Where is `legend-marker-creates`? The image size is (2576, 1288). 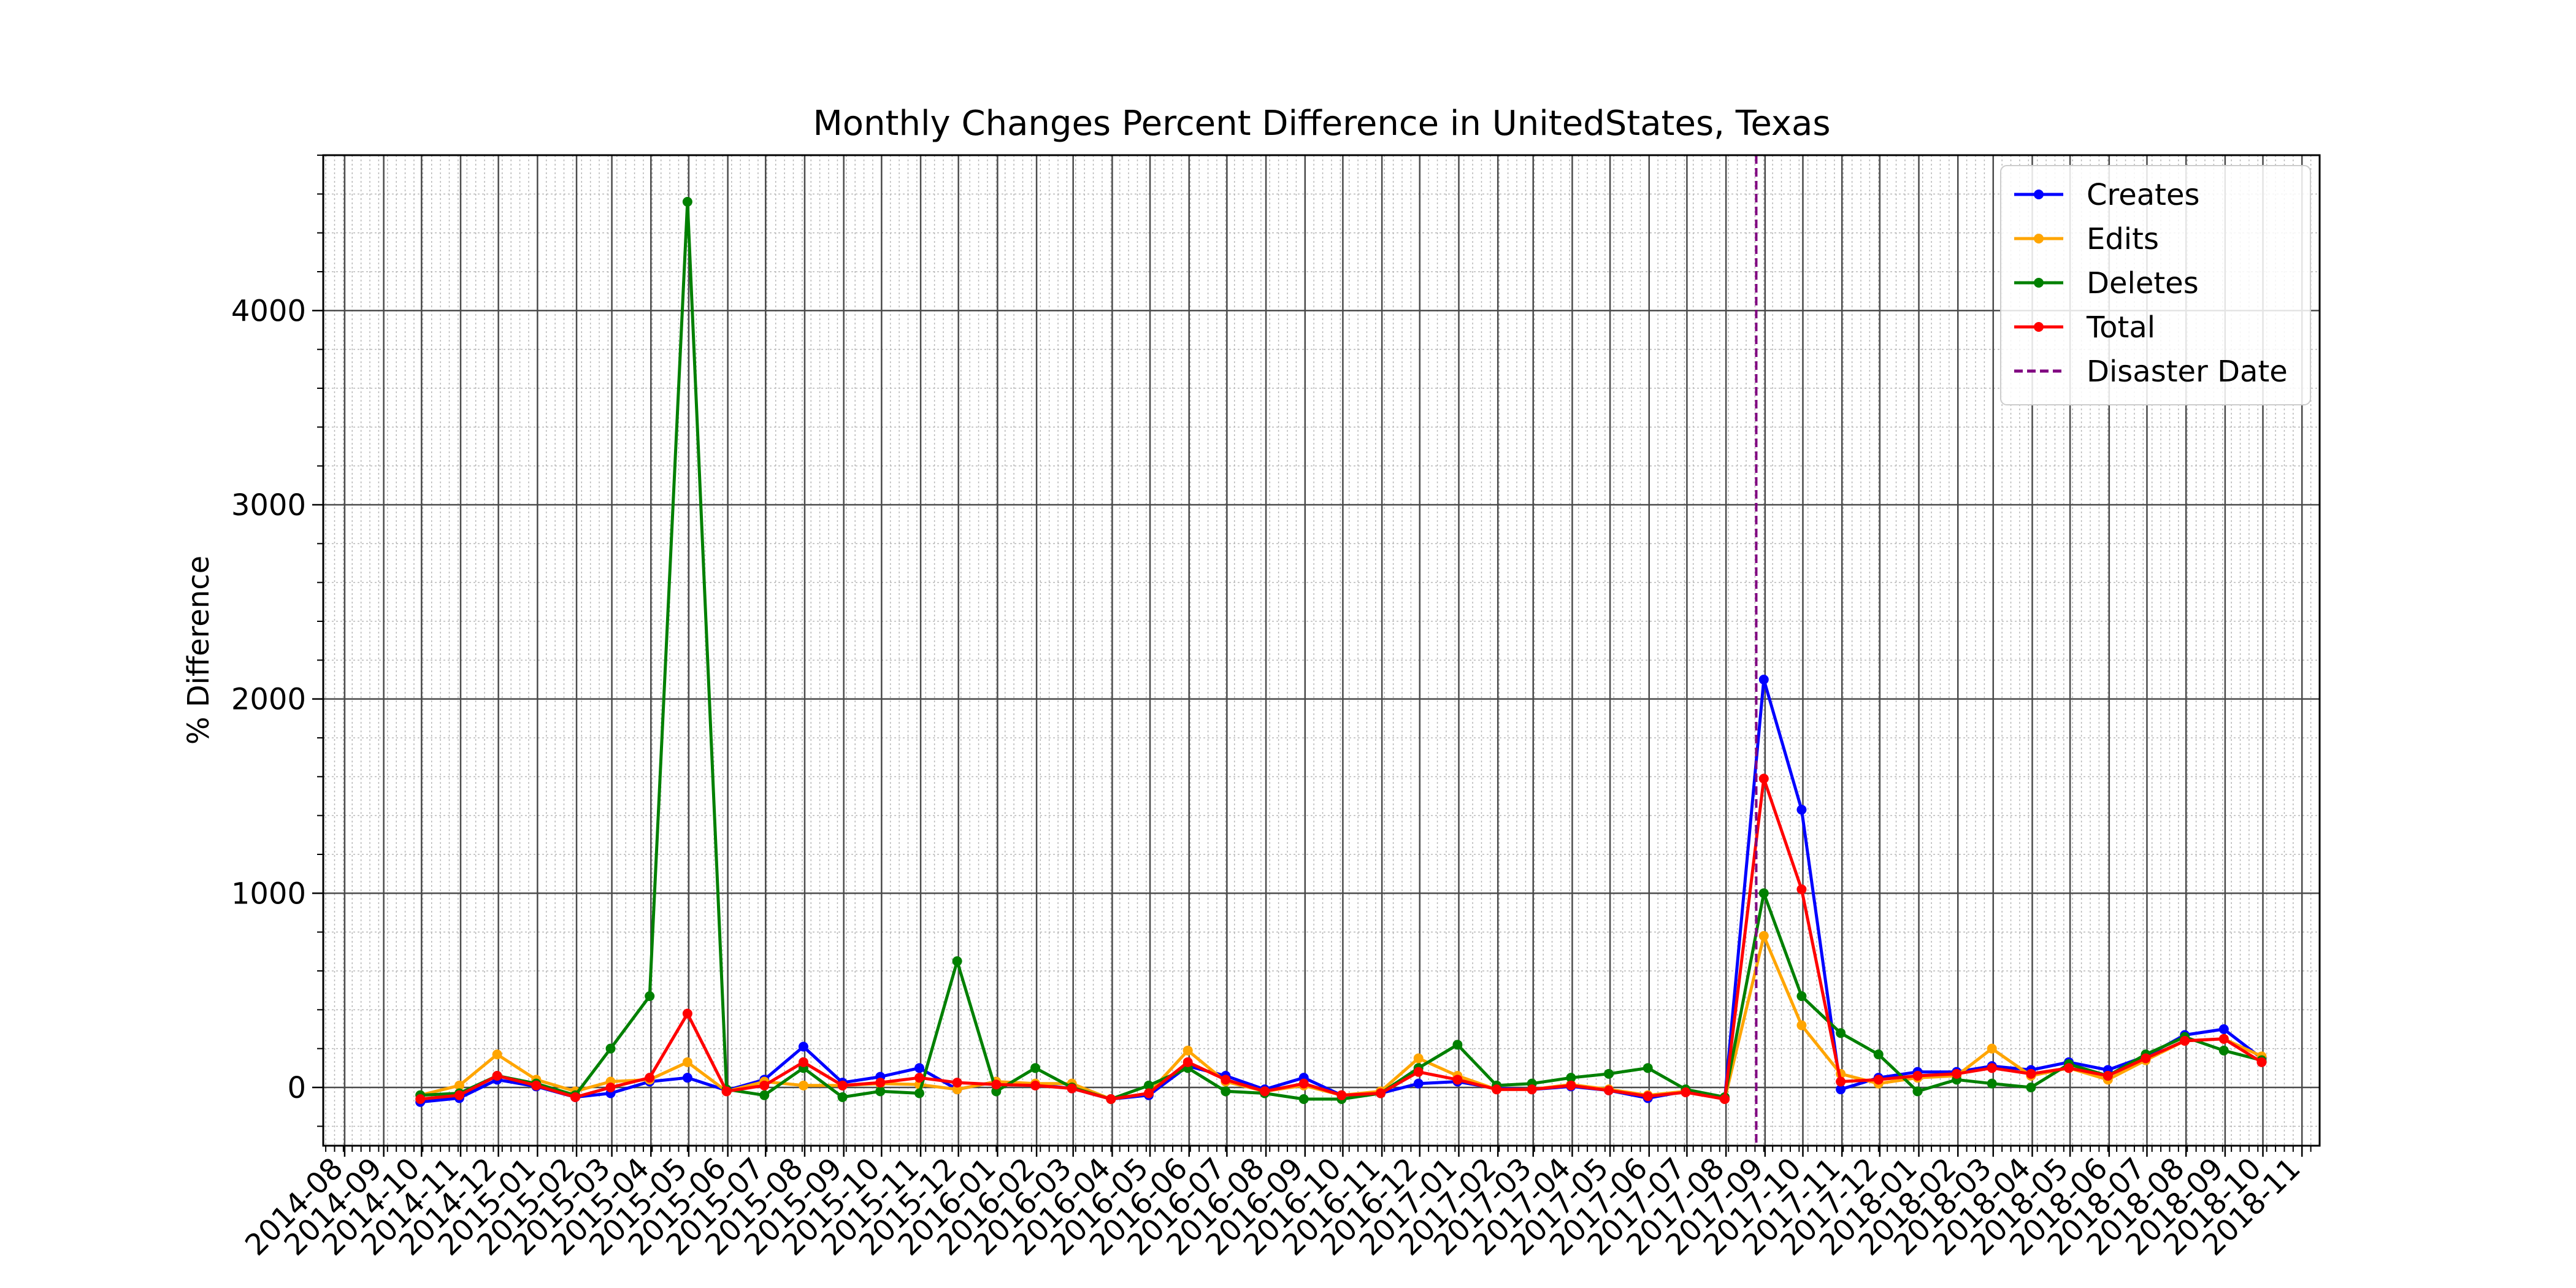 legend-marker-creates is located at coordinates (2039, 194).